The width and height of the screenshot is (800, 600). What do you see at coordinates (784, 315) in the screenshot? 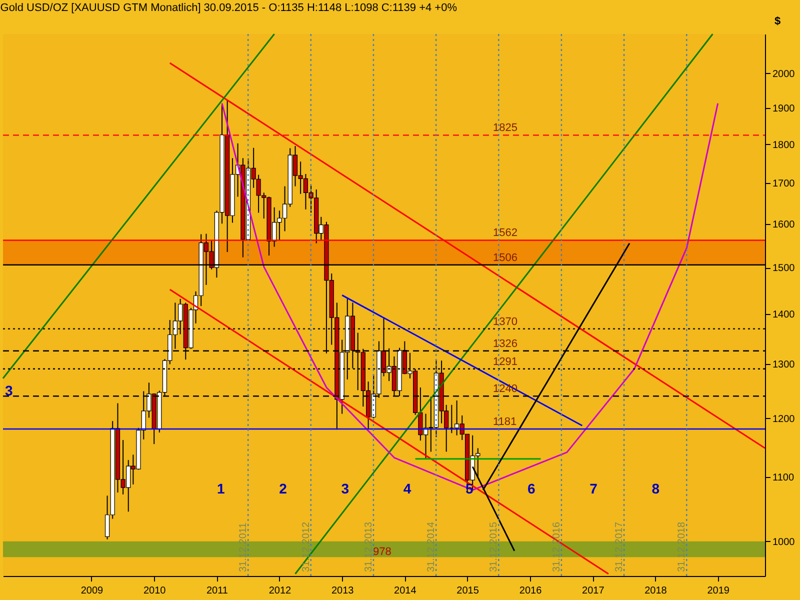
I see `y-tick-label: 1400` at bounding box center [784, 315].